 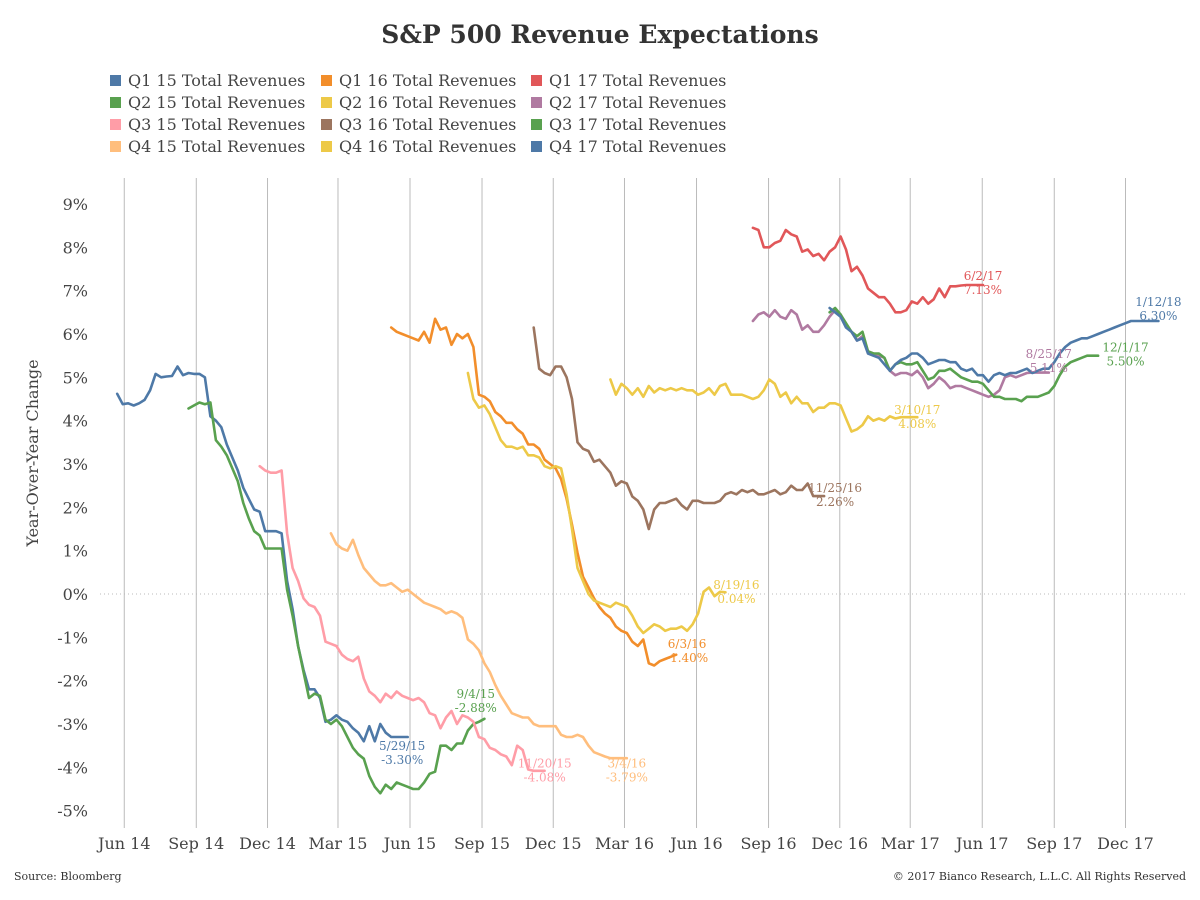 I want to click on series-line-q2-17-total-revenues, so click(x=901, y=353).